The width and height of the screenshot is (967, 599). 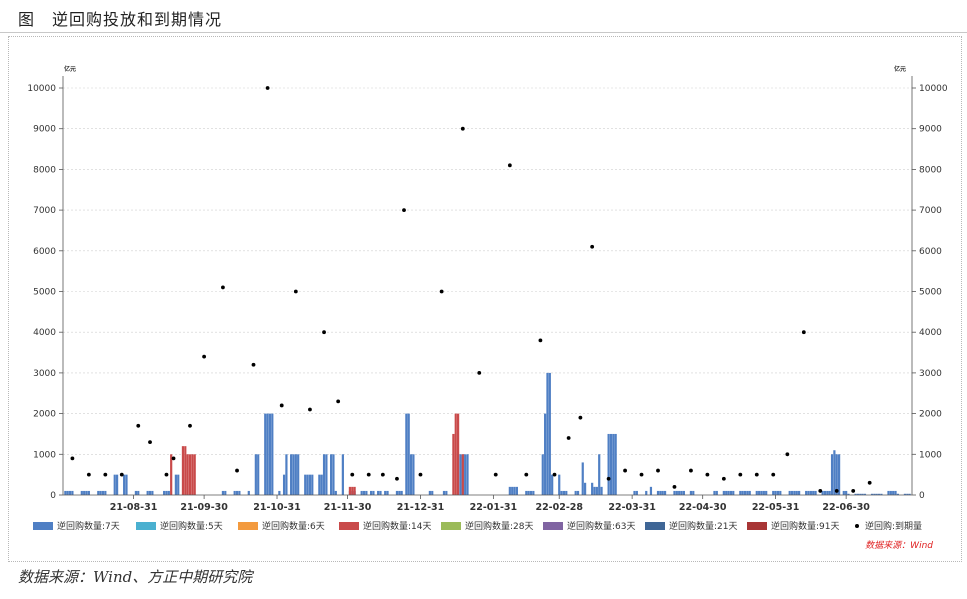 I want to click on y-tick-label-right: 10000, so click(x=933, y=89).